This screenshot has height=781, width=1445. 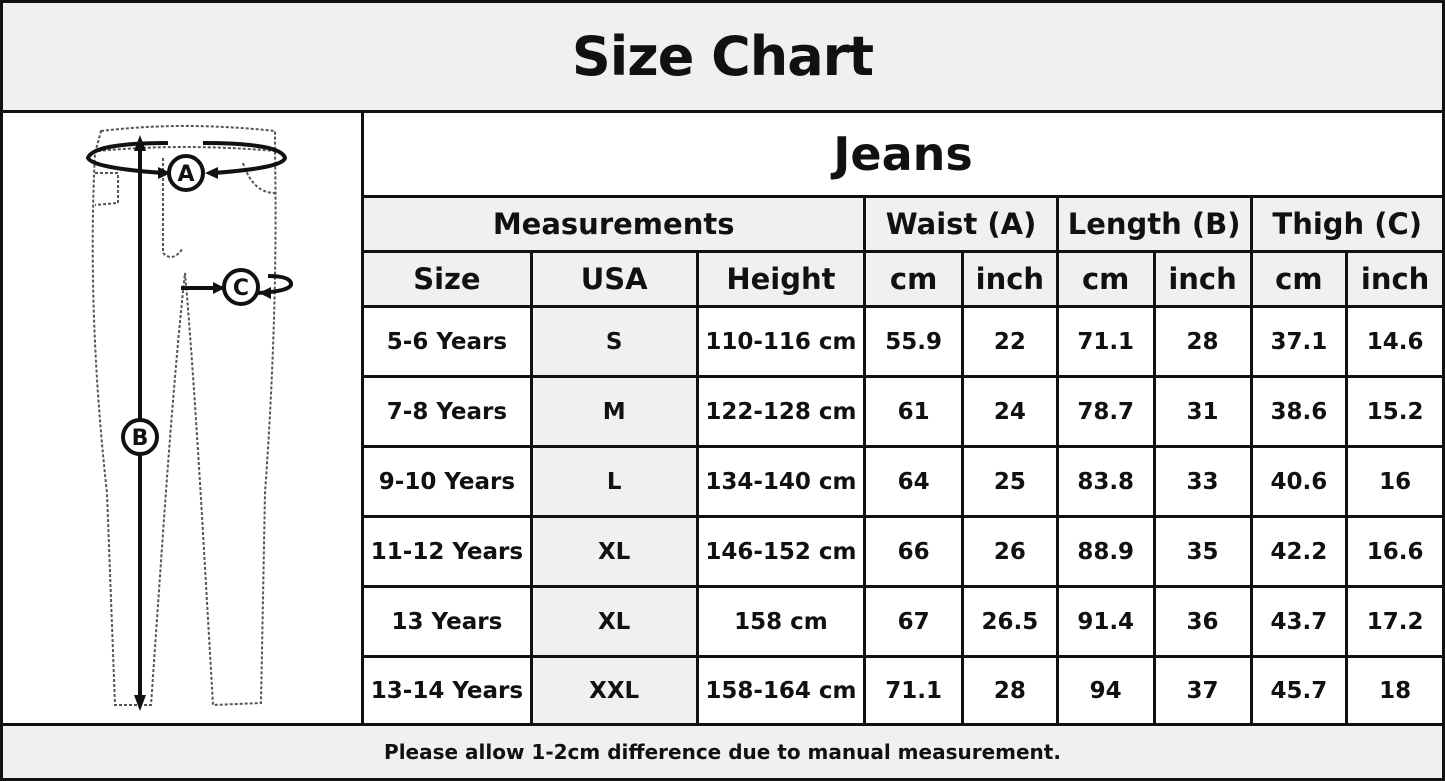 I want to click on page-title: Size Chart, so click(x=722, y=56).